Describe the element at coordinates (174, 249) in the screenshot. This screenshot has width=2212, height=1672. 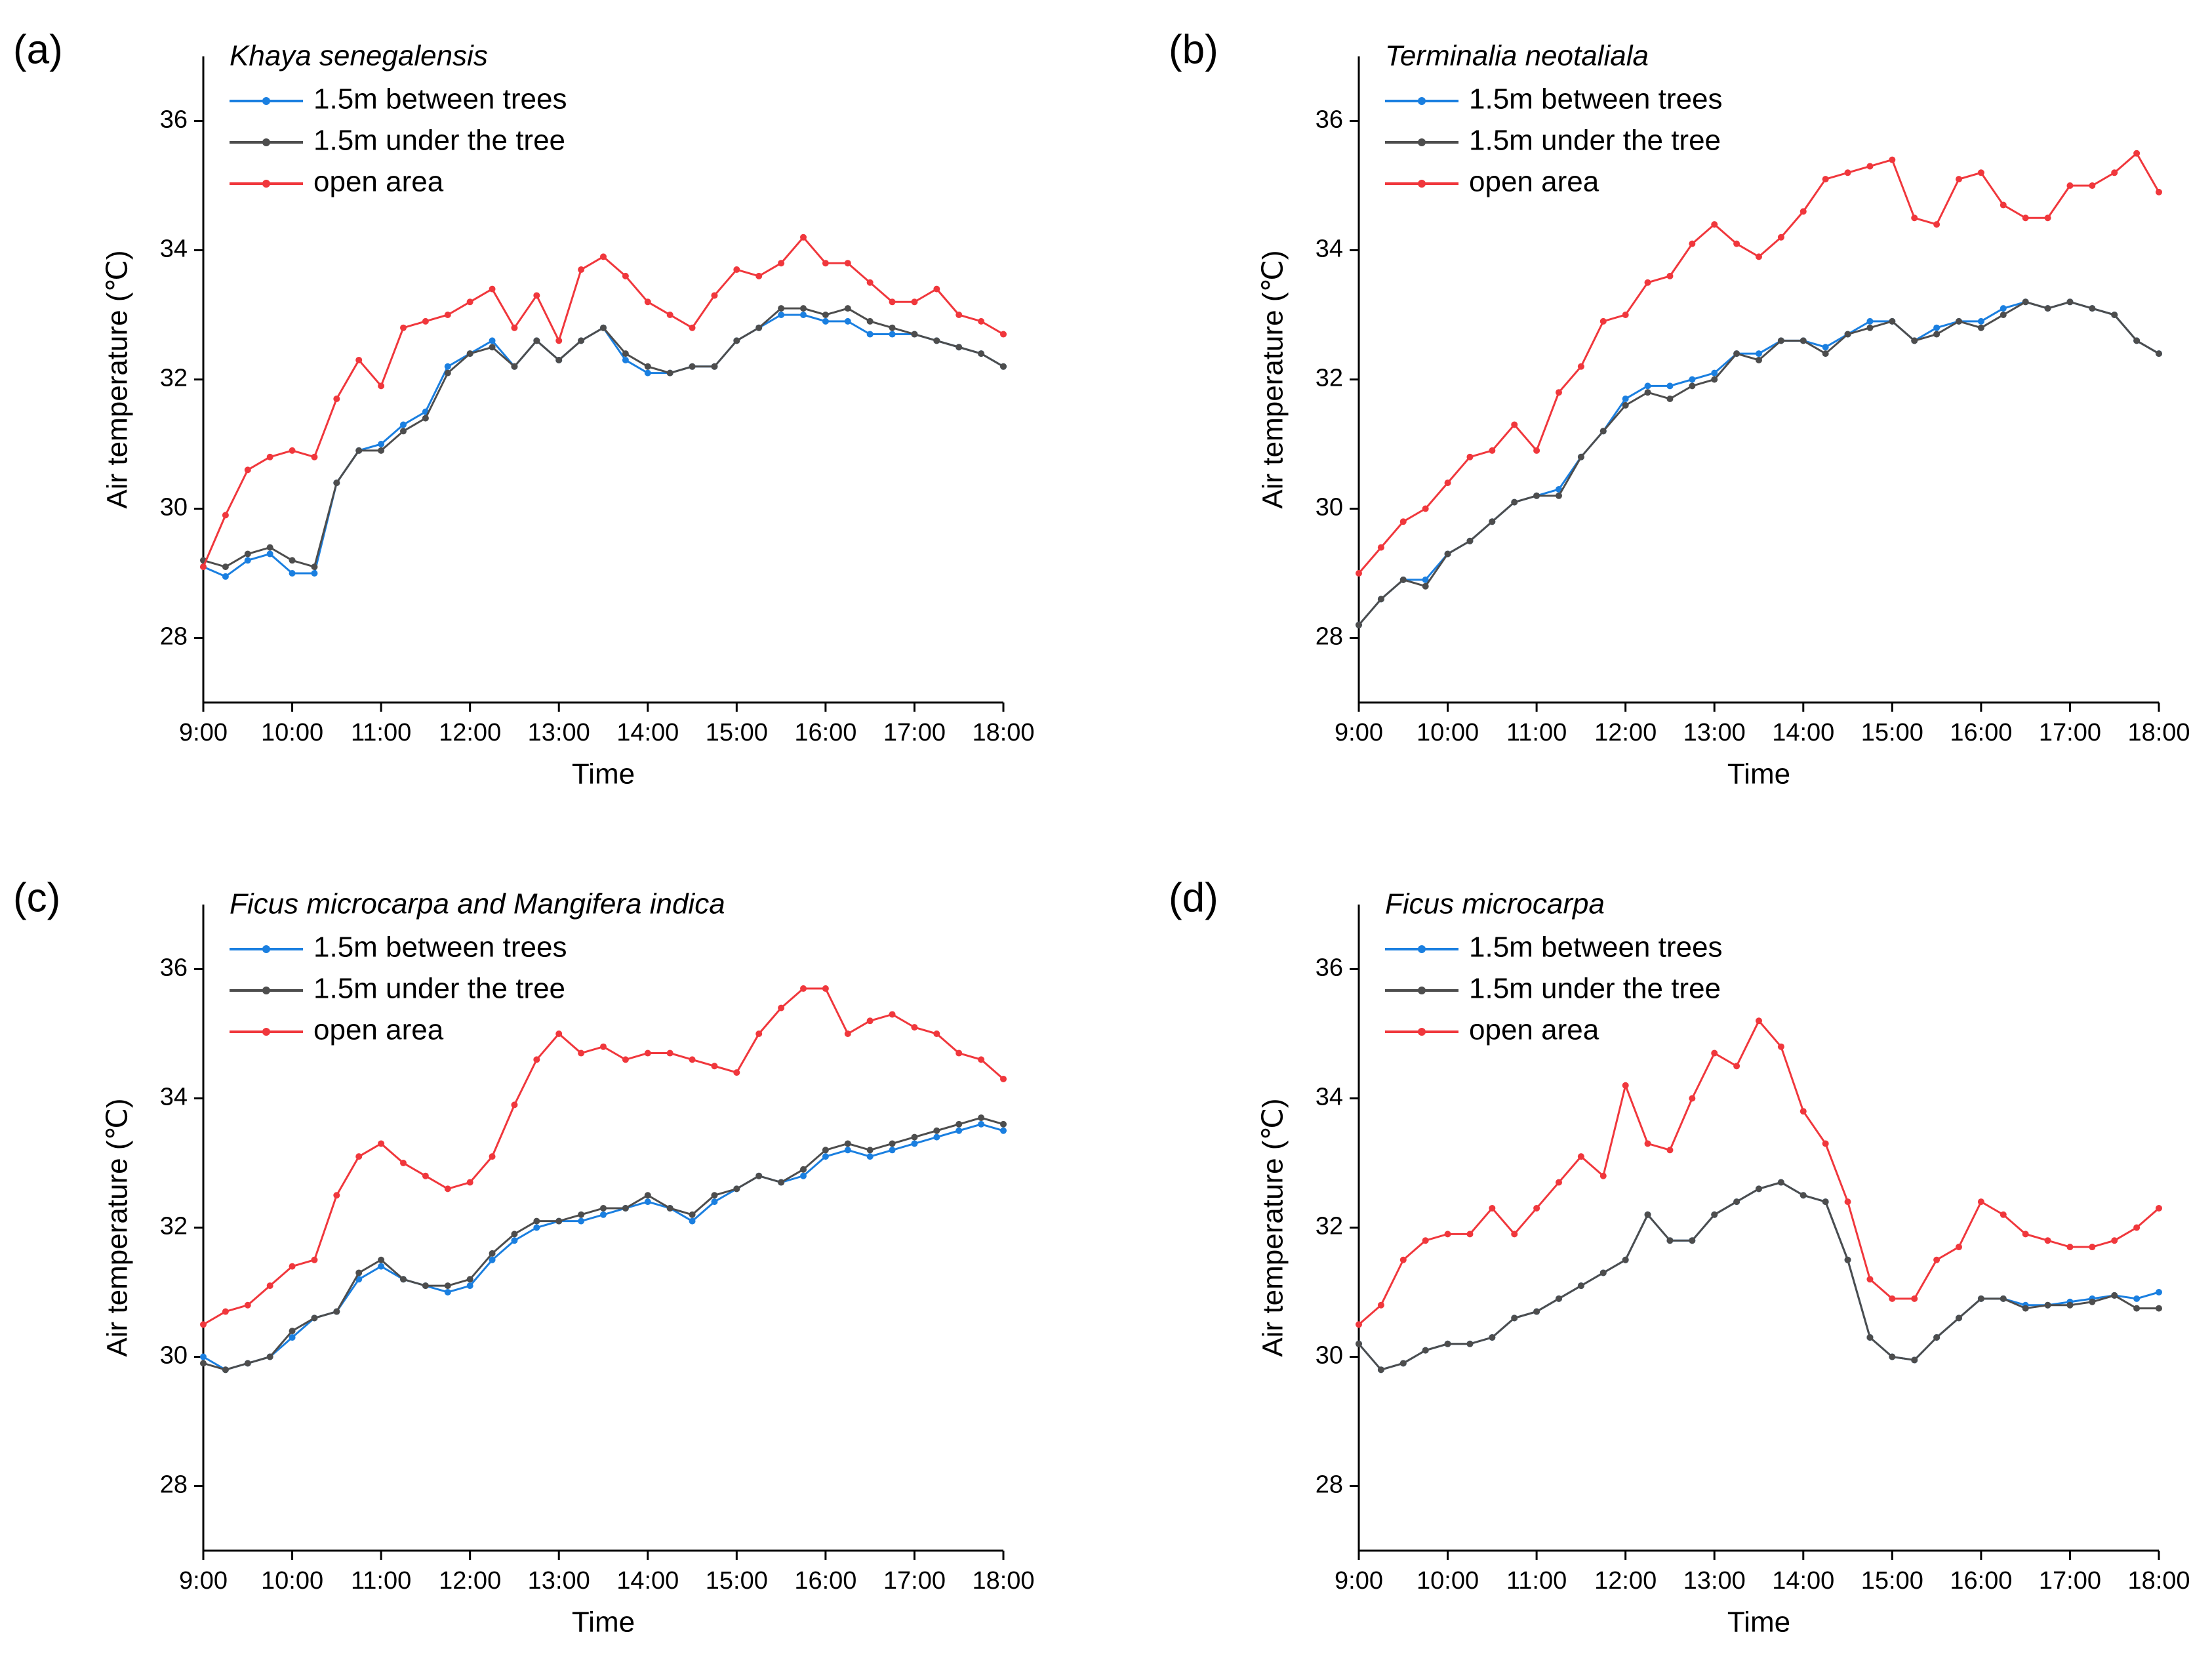
I see `y-tick-label: 34` at that location.